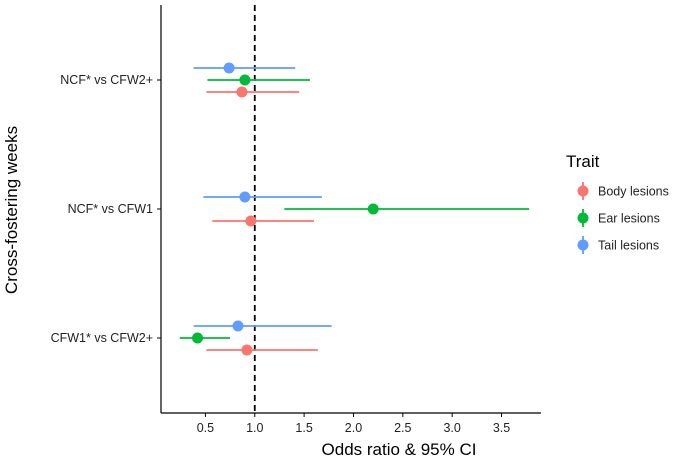 Image resolution: width=686 pixels, height=461 pixels. Describe the element at coordinates (254, 428) in the screenshot. I see `x-tick-label: 1.0` at that location.